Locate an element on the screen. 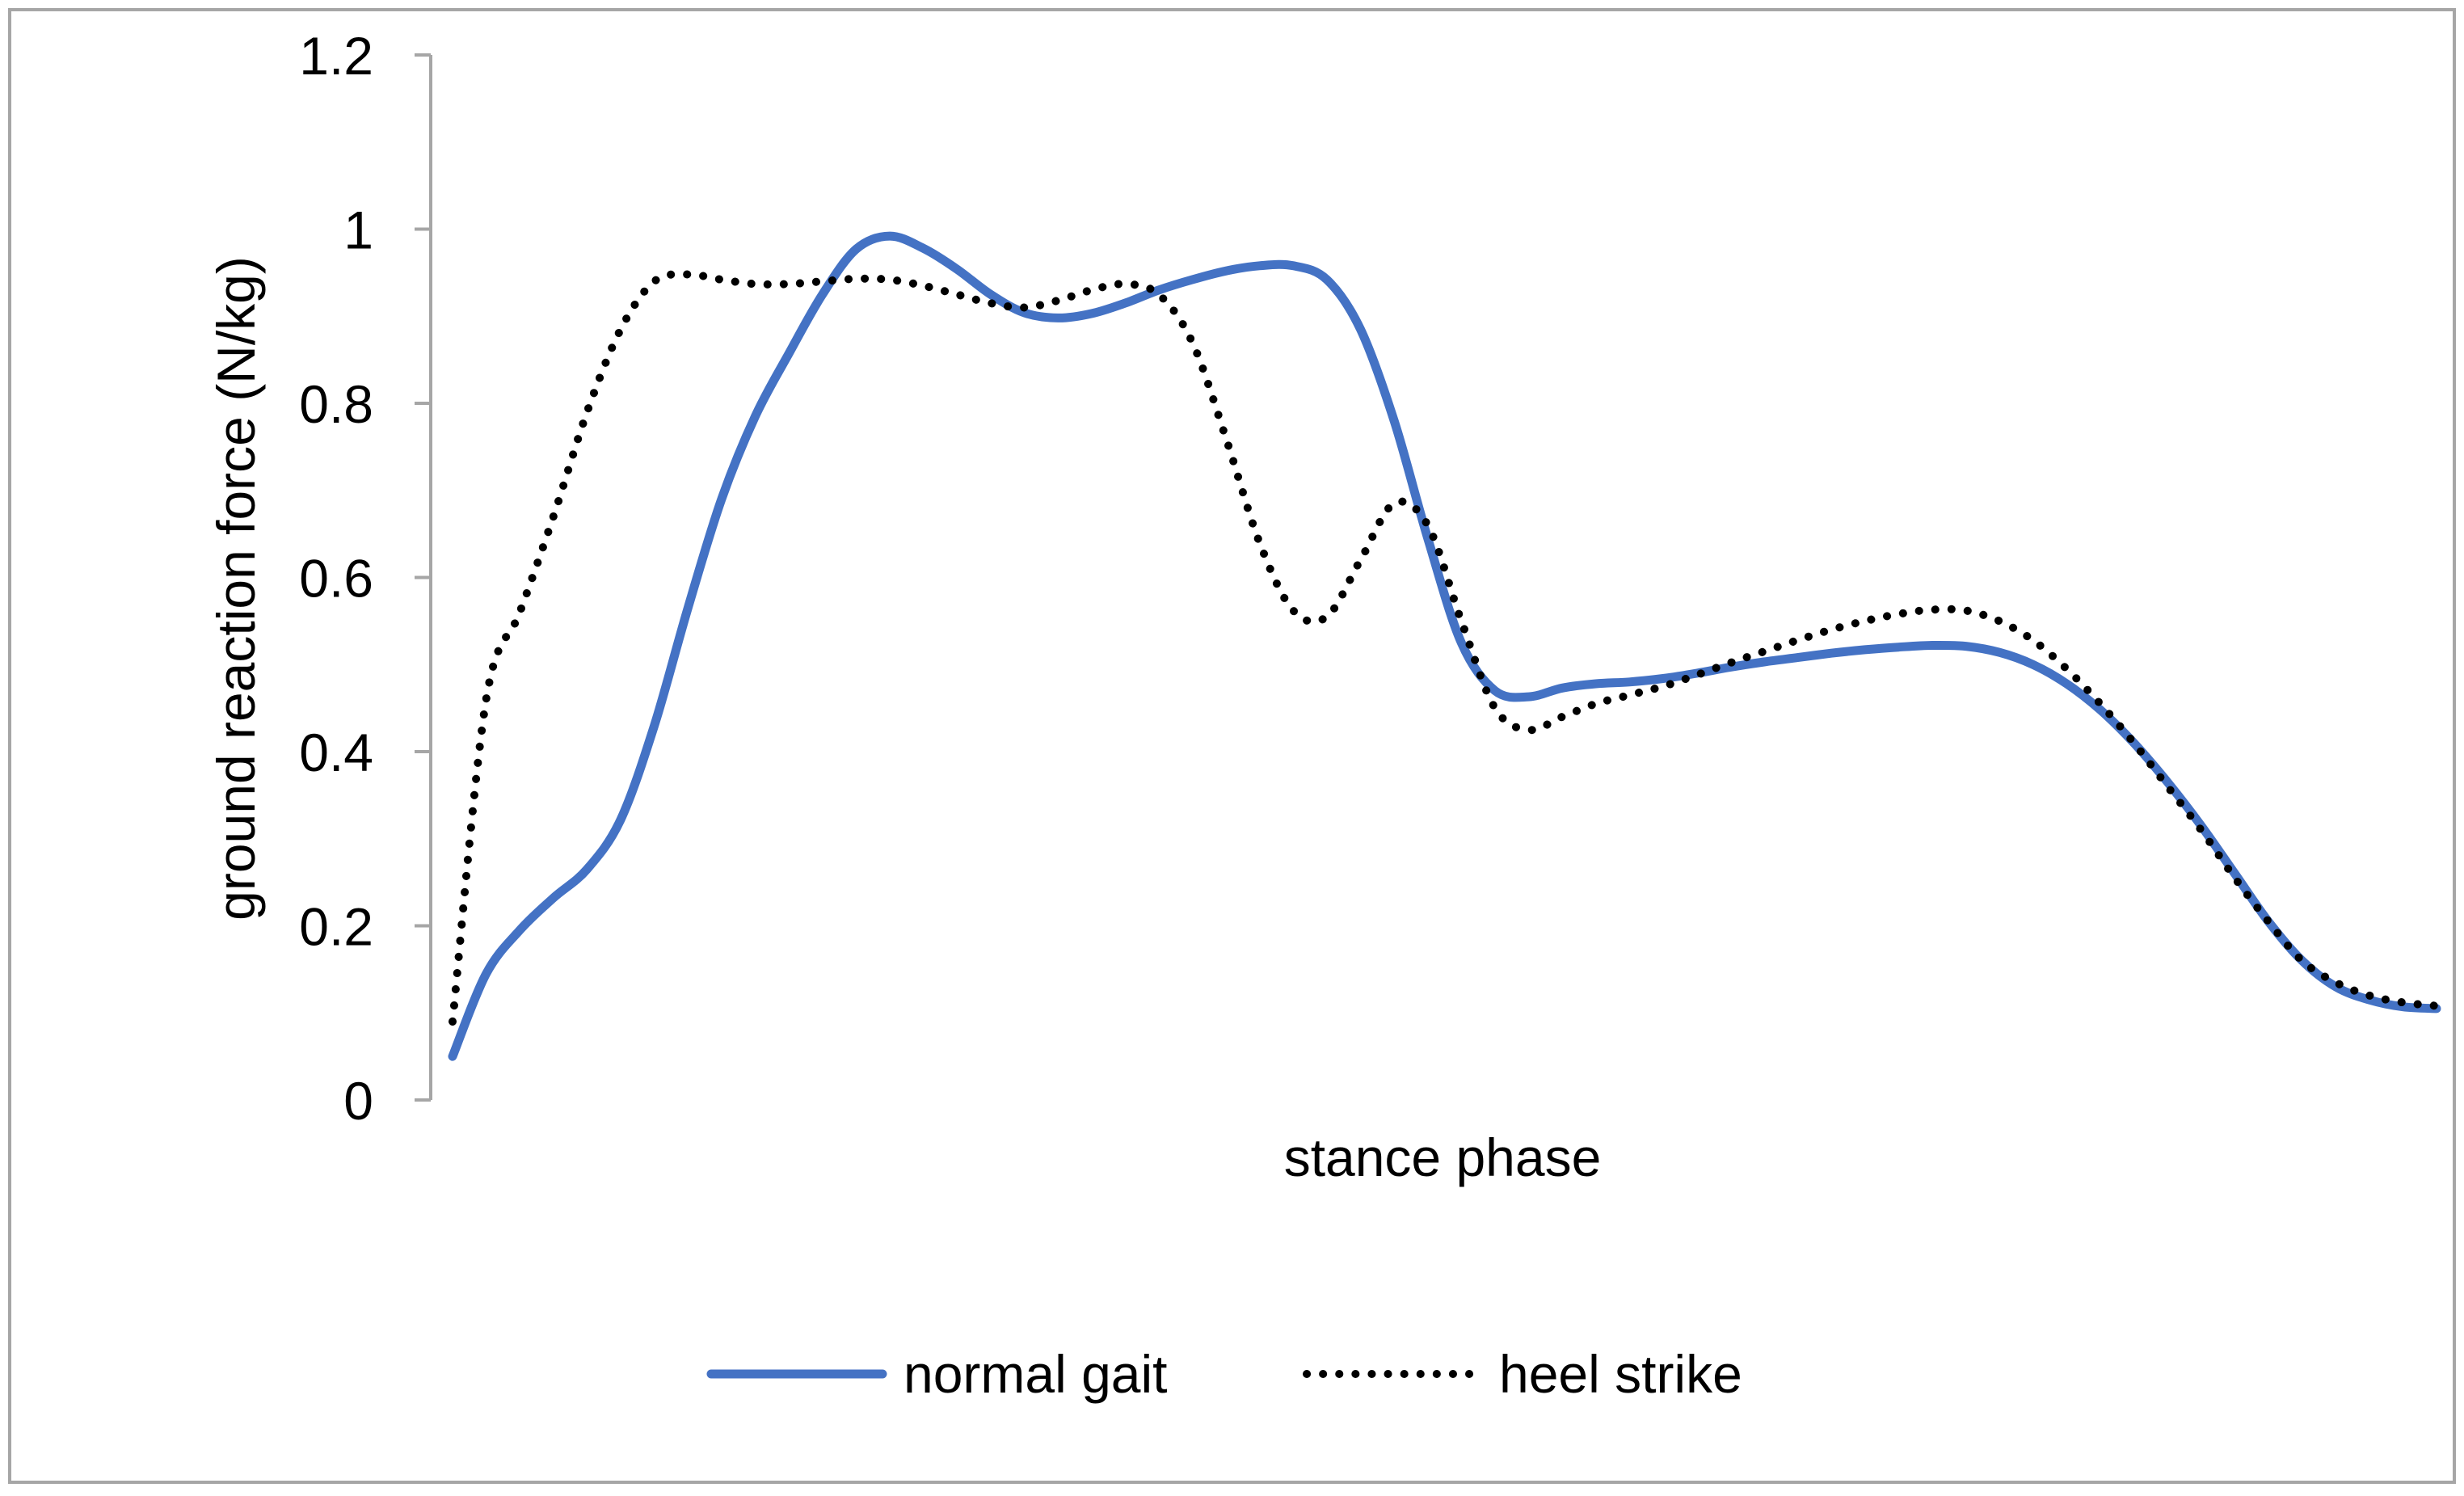  axis-layer: 0 0.2 0.4 0.6 0.8 1 1.2 is located at coordinates (365, 578).